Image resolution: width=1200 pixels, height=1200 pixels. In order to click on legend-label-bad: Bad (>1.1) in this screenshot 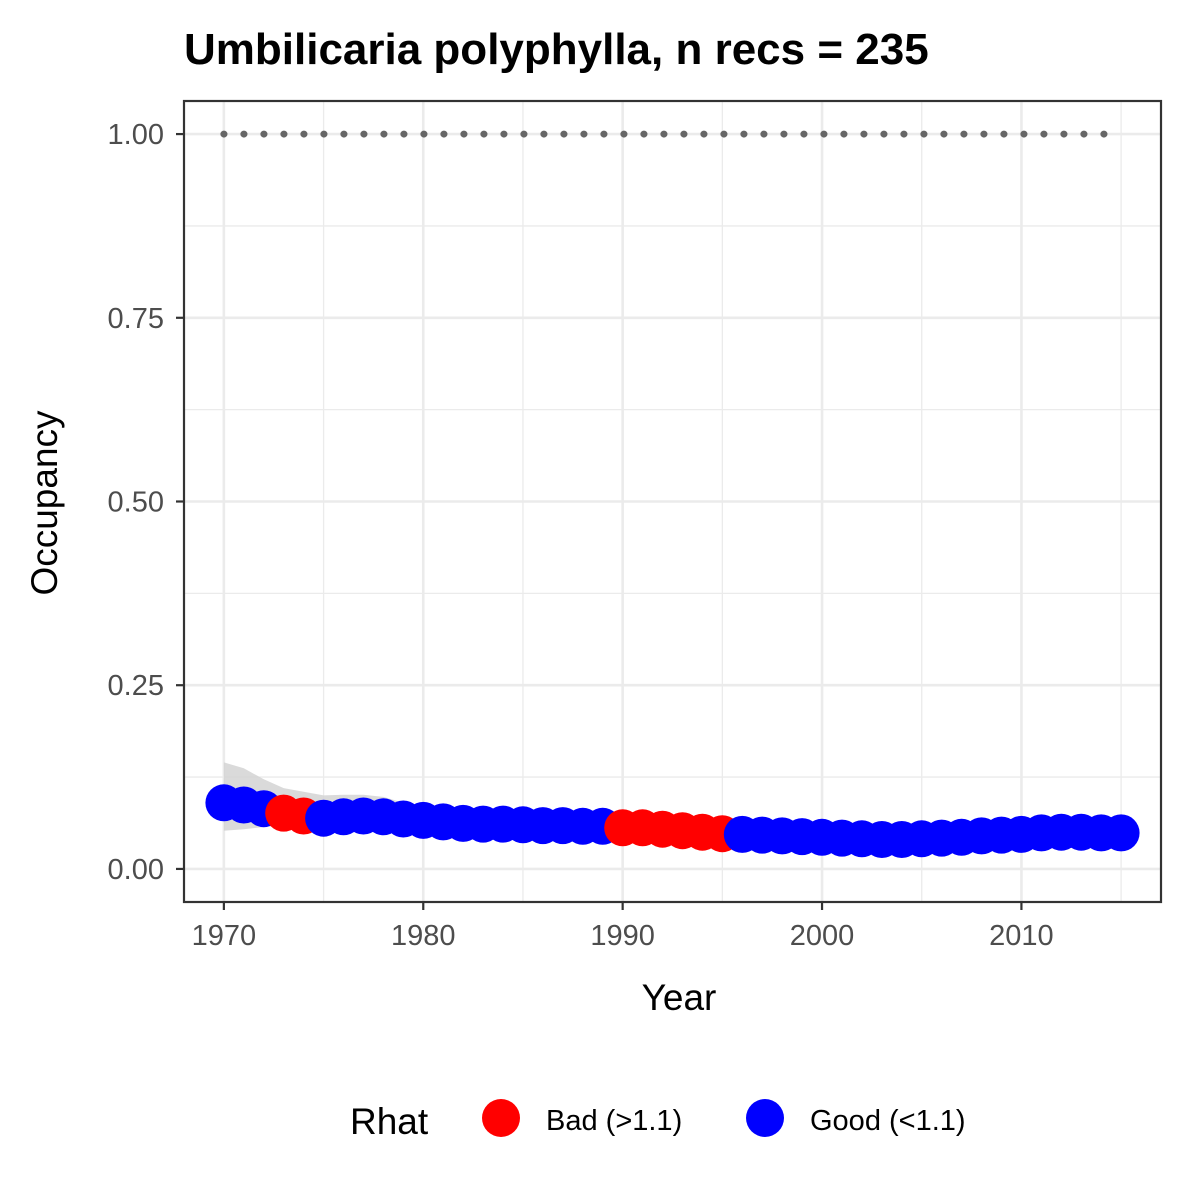, I will do `click(614, 1121)`.